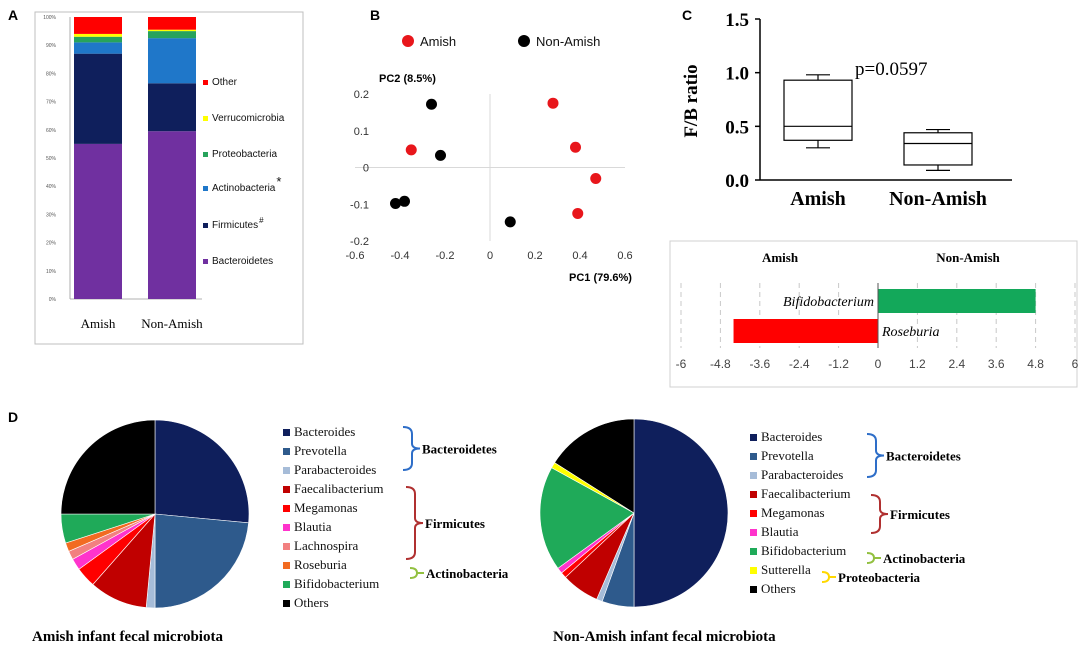  I want to click on pie-slice-bacteroides, so click(202, 471).